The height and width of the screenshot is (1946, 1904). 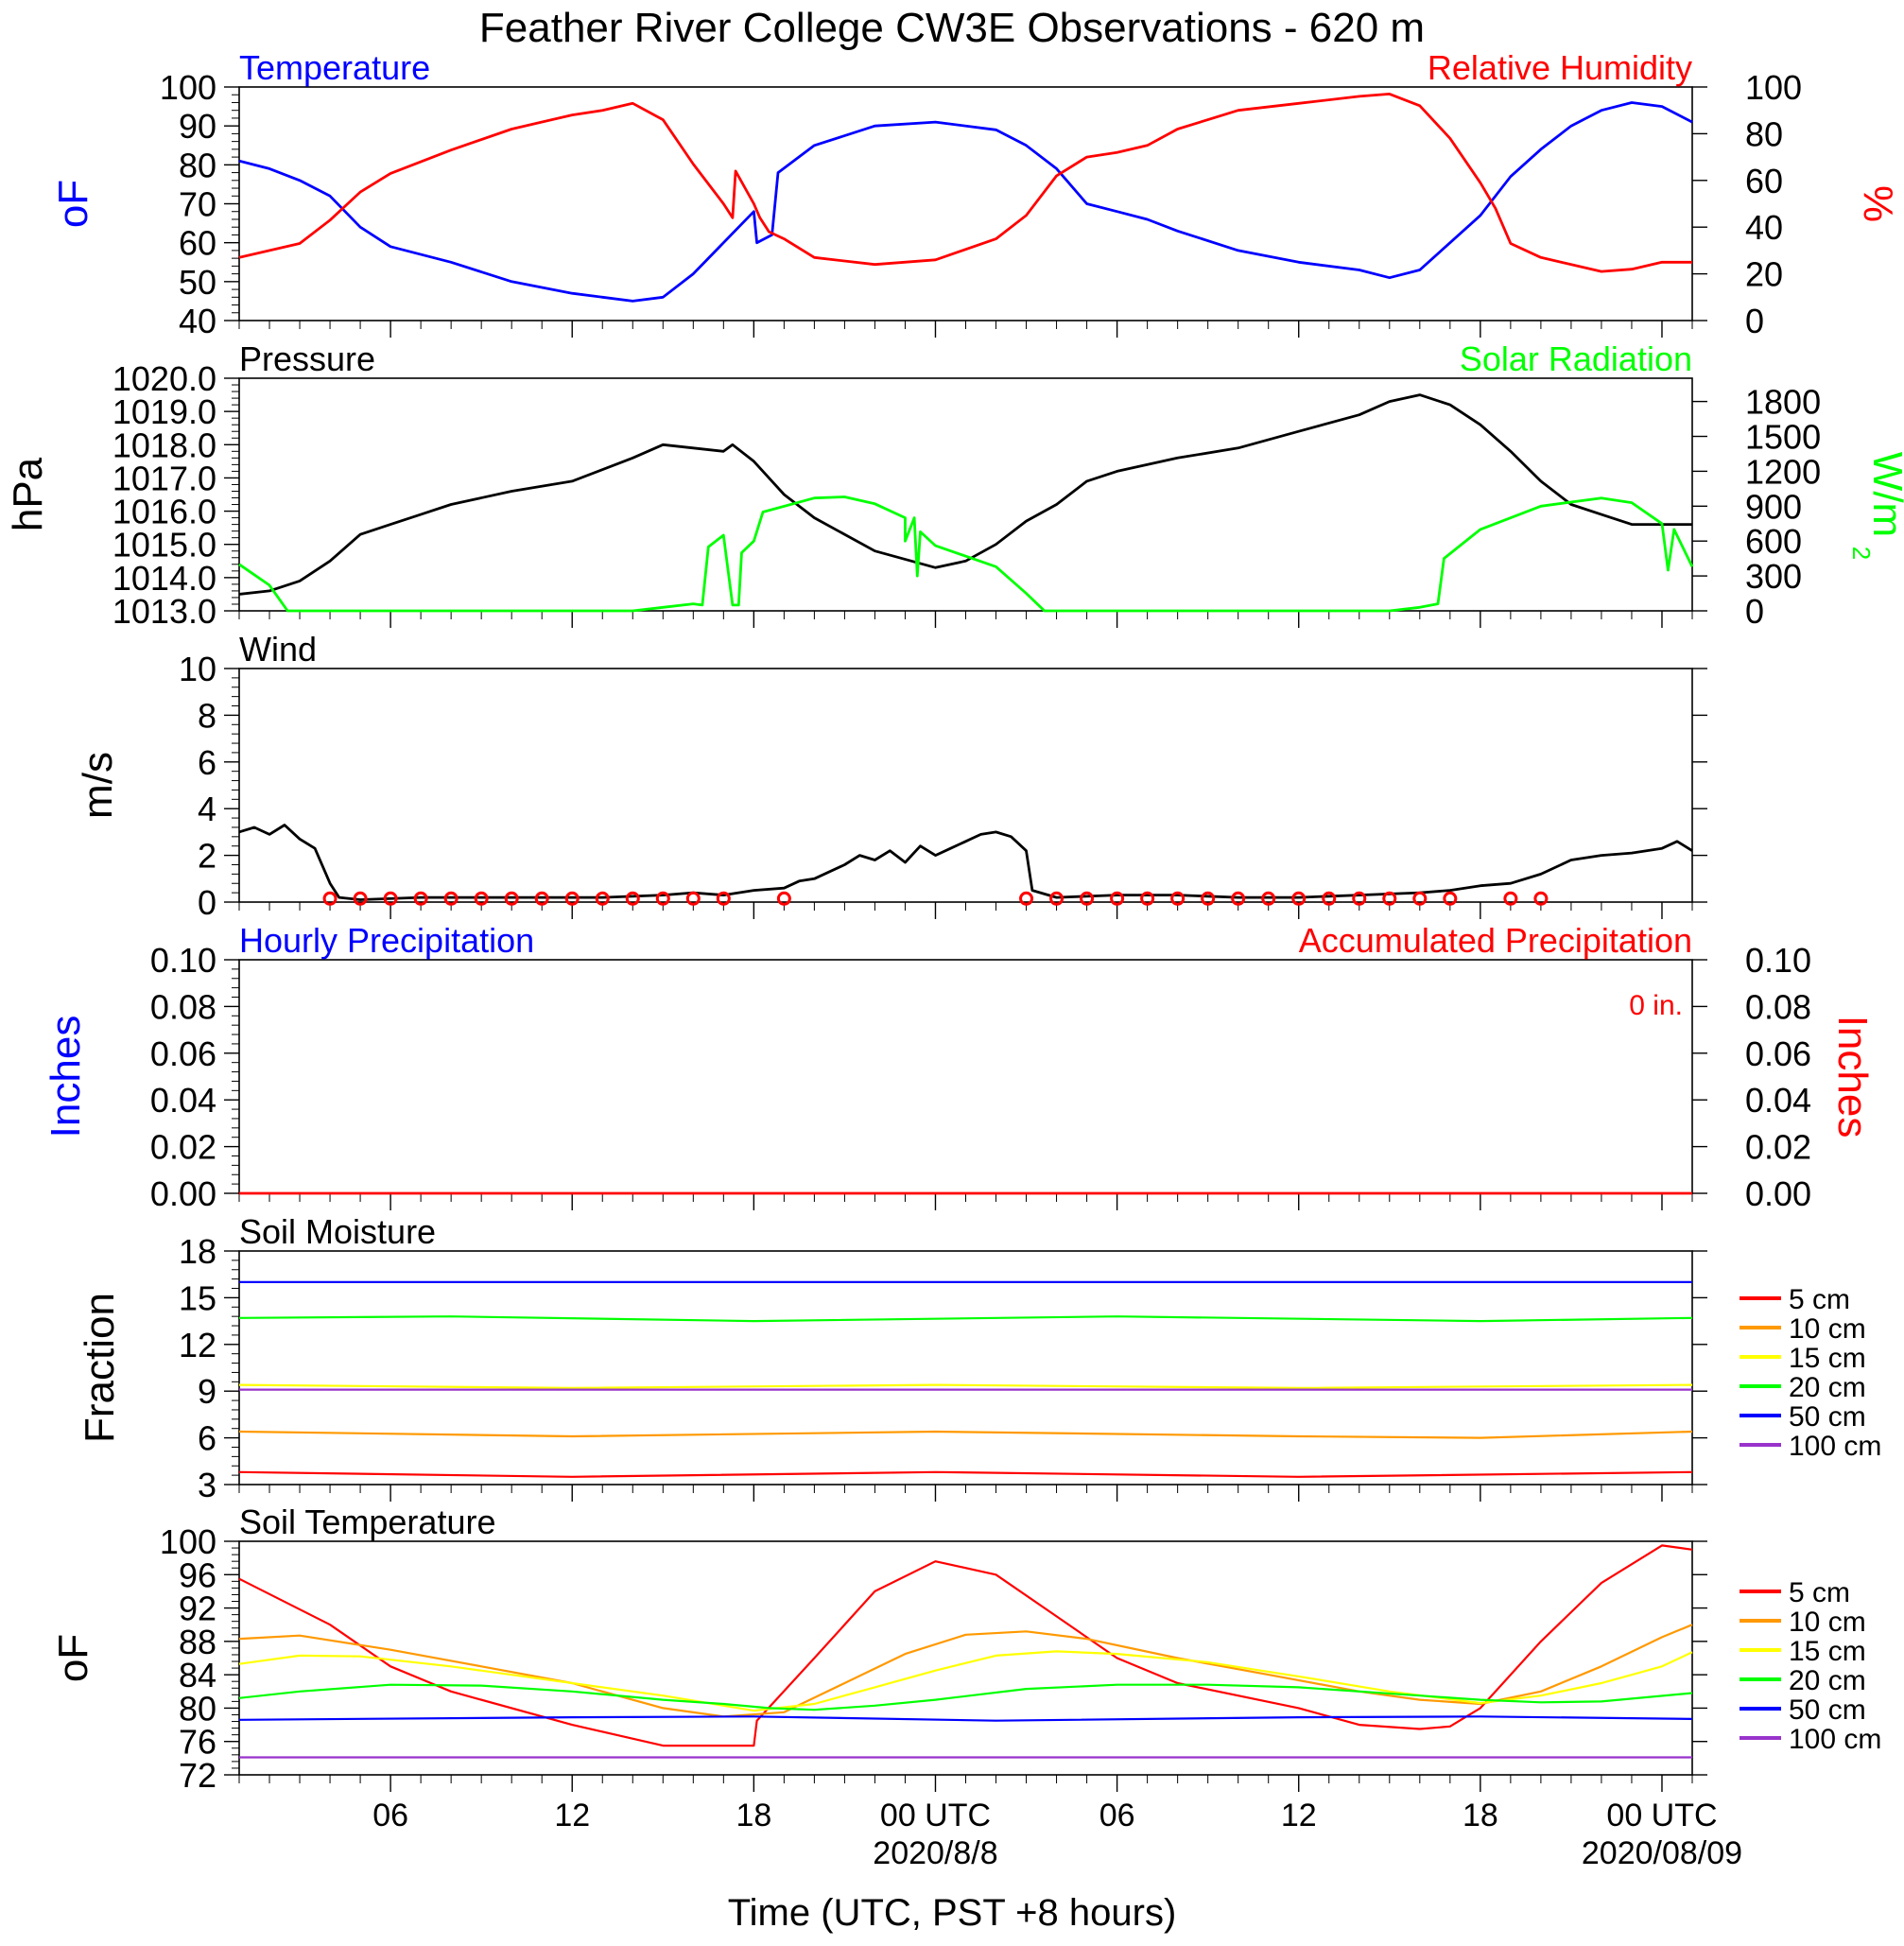 What do you see at coordinates (164, 379) in the screenshot?
I see `left-tick-label: 1020.0` at bounding box center [164, 379].